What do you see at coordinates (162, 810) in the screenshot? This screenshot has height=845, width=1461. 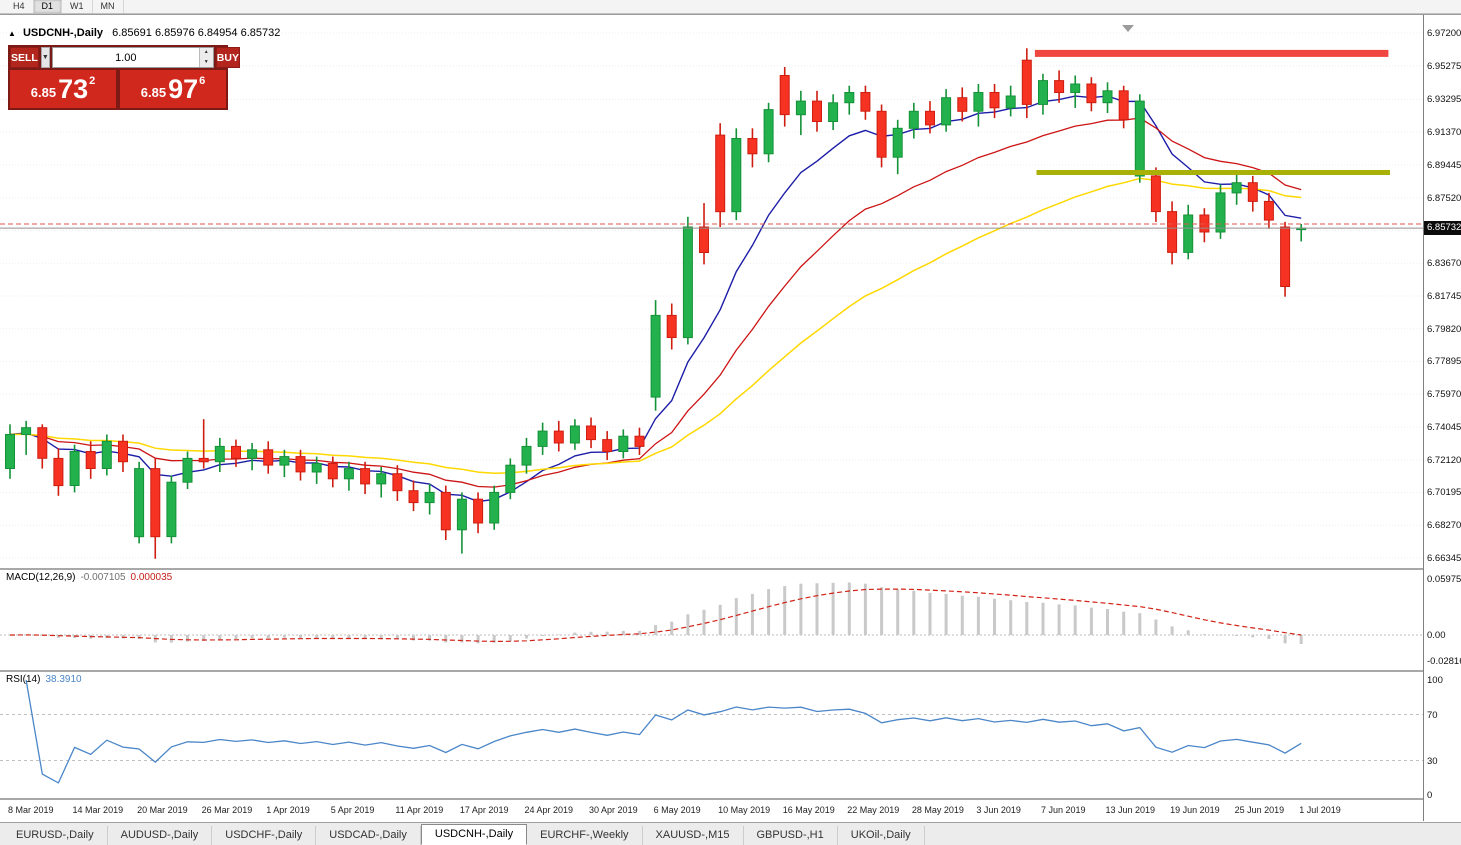 I see `date-axis-label: 20 Mar 2019` at bounding box center [162, 810].